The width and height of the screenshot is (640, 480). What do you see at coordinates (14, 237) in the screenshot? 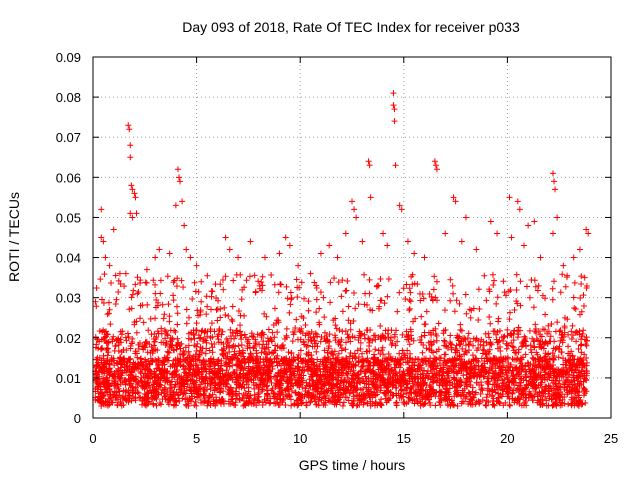
I see `y-axis-title: ROTI / TECUs` at bounding box center [14, 237].